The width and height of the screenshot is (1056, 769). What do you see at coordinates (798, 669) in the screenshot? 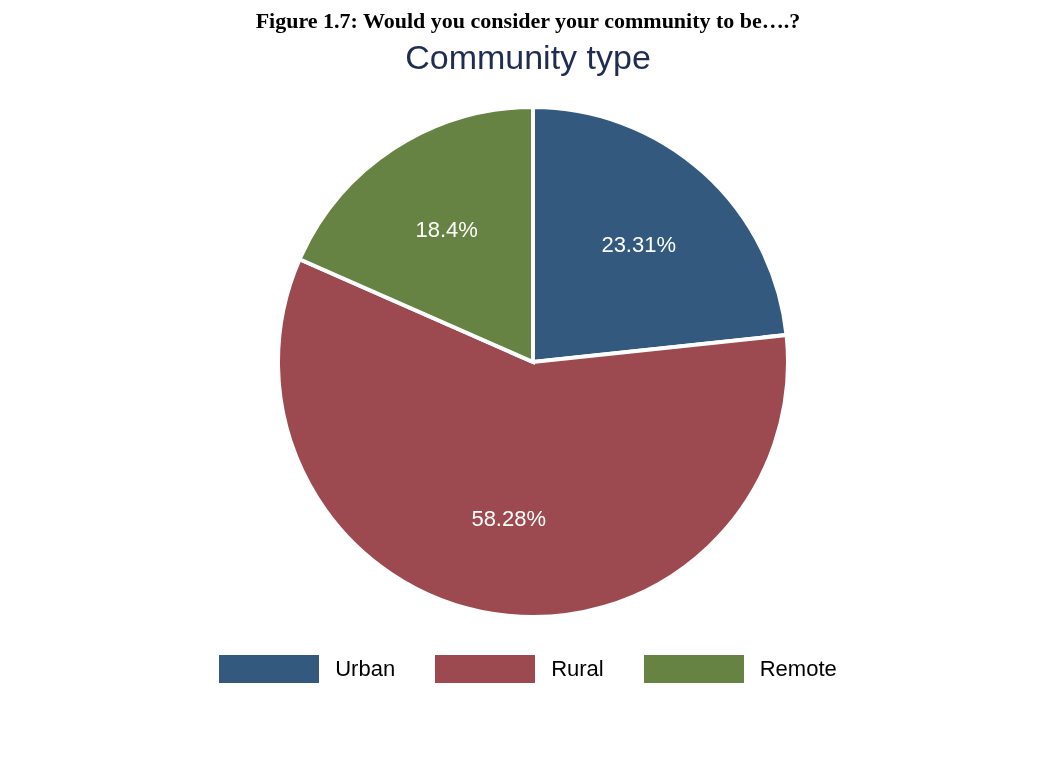
I see `legend-label: Remote` at bounding box center [798, 669].